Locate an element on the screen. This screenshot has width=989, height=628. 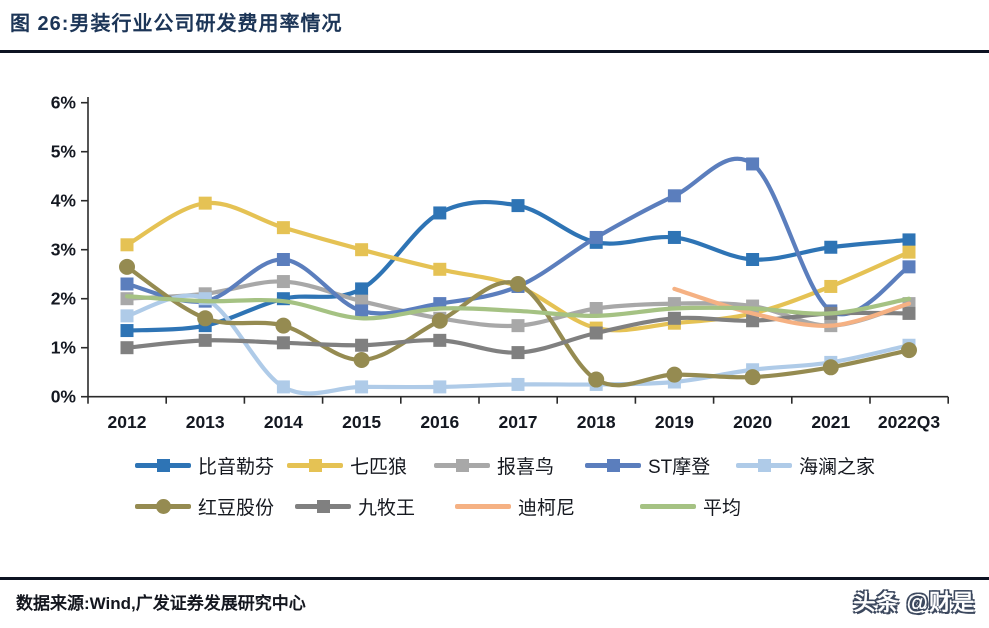
legend-item-6: 九牧王 is located at coordinates (355, 506).